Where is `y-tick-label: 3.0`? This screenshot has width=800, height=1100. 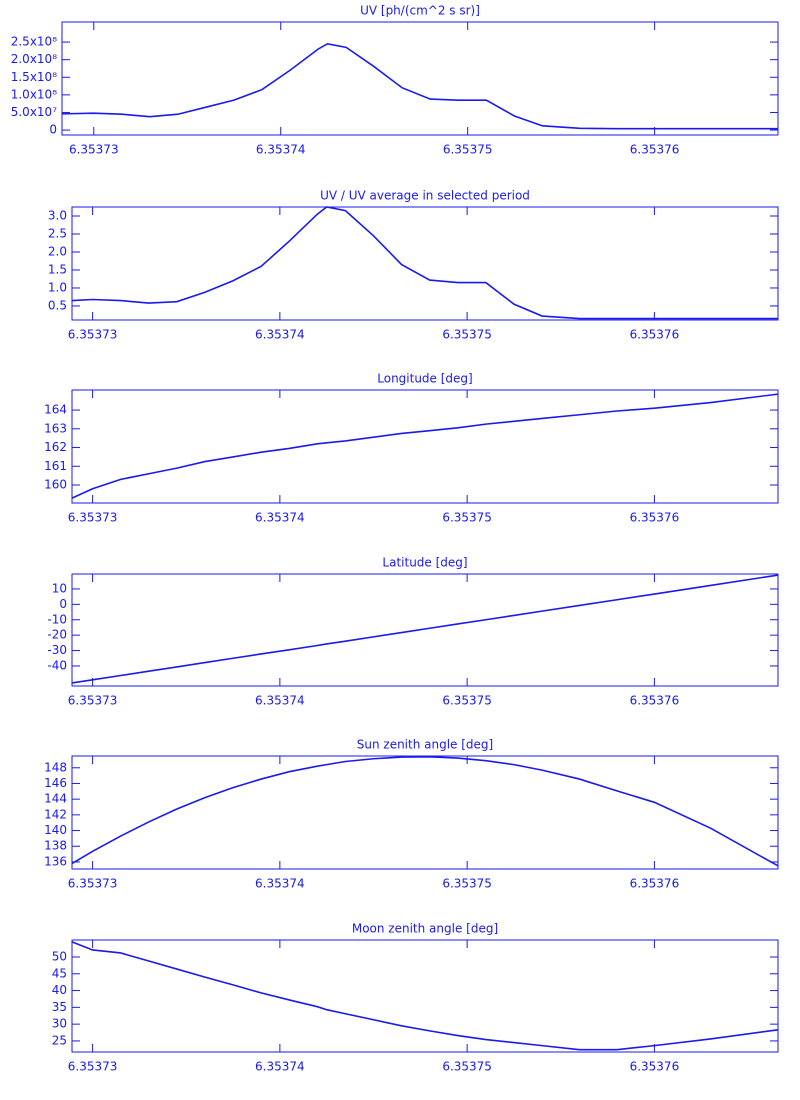 y-tick-label: 3.0 is located at coordinates (57, 215).